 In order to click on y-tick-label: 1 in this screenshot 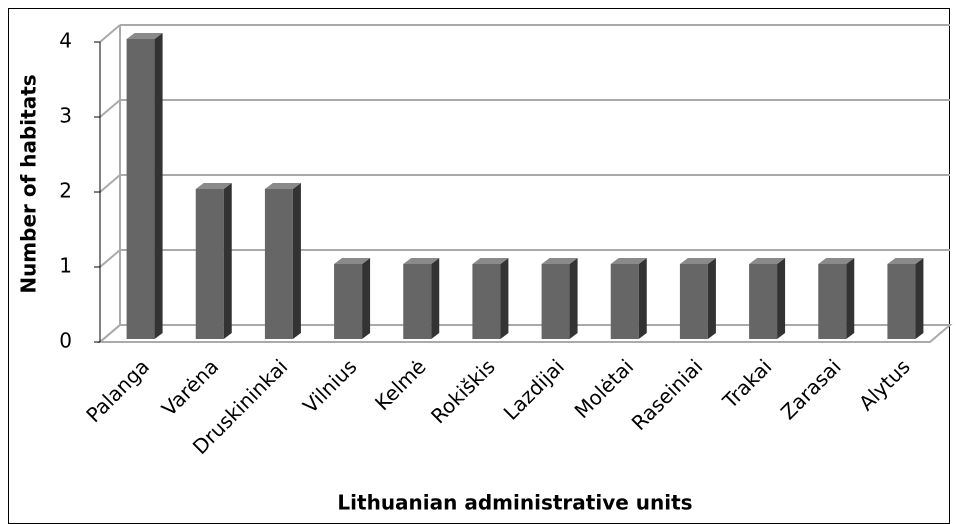, I will do `click(65, 266)`.